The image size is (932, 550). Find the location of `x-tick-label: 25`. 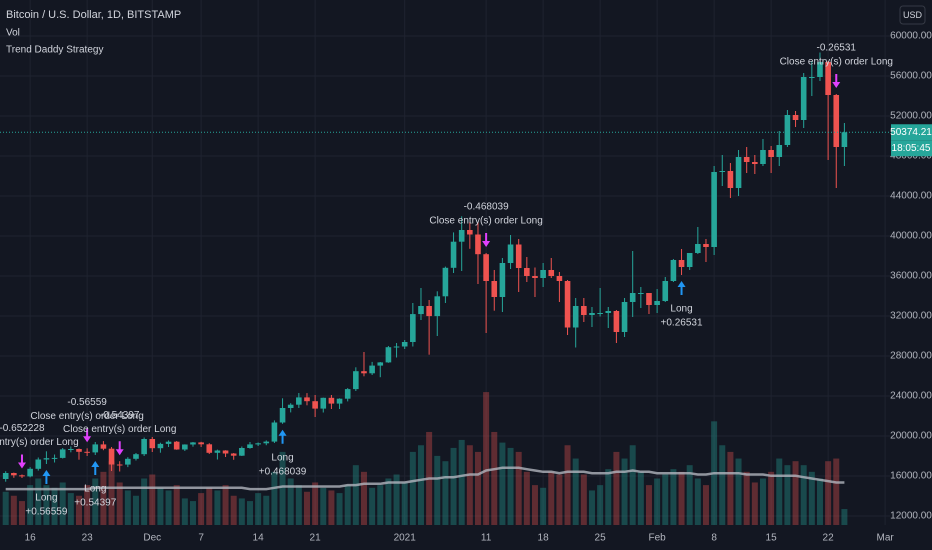

x-tick-label: 25 is located at coordinates (601, 538).